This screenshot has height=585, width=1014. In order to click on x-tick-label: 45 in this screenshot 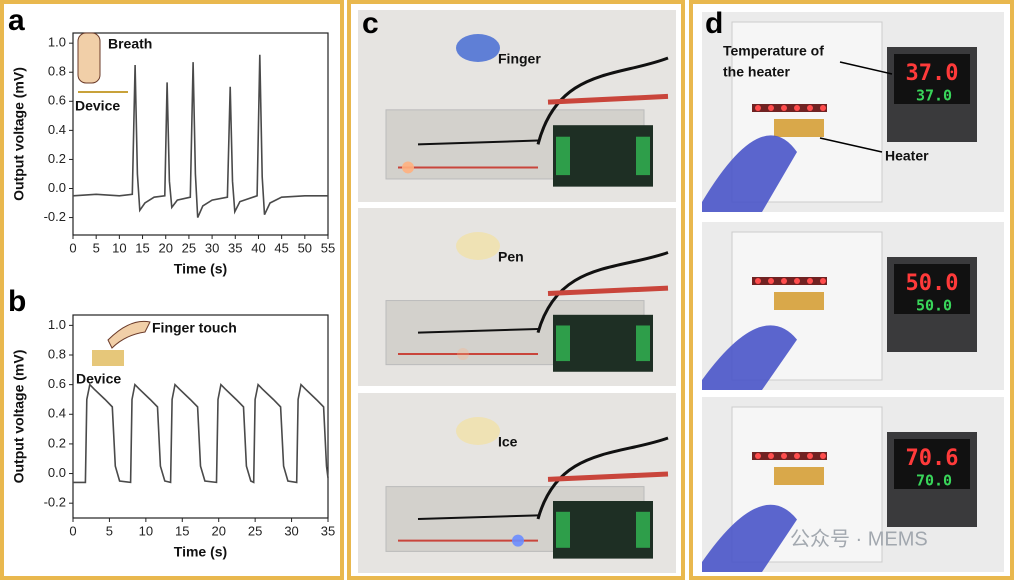, I will do `click(281, 247)`.